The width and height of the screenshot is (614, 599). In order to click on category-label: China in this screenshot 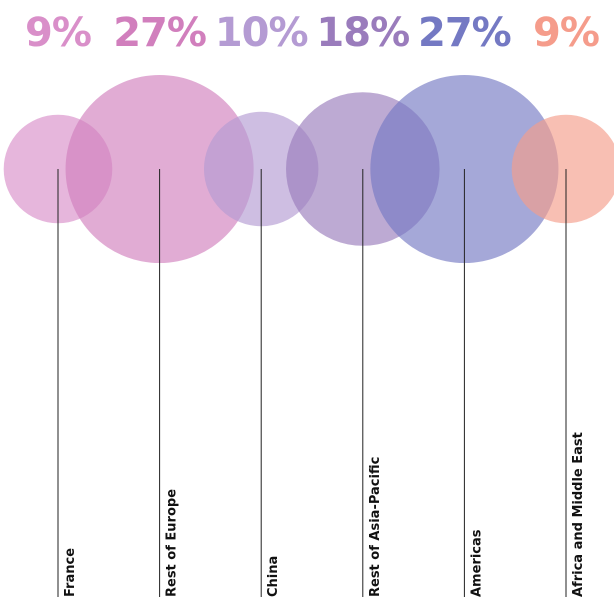, I will do `click(273, 576)`.